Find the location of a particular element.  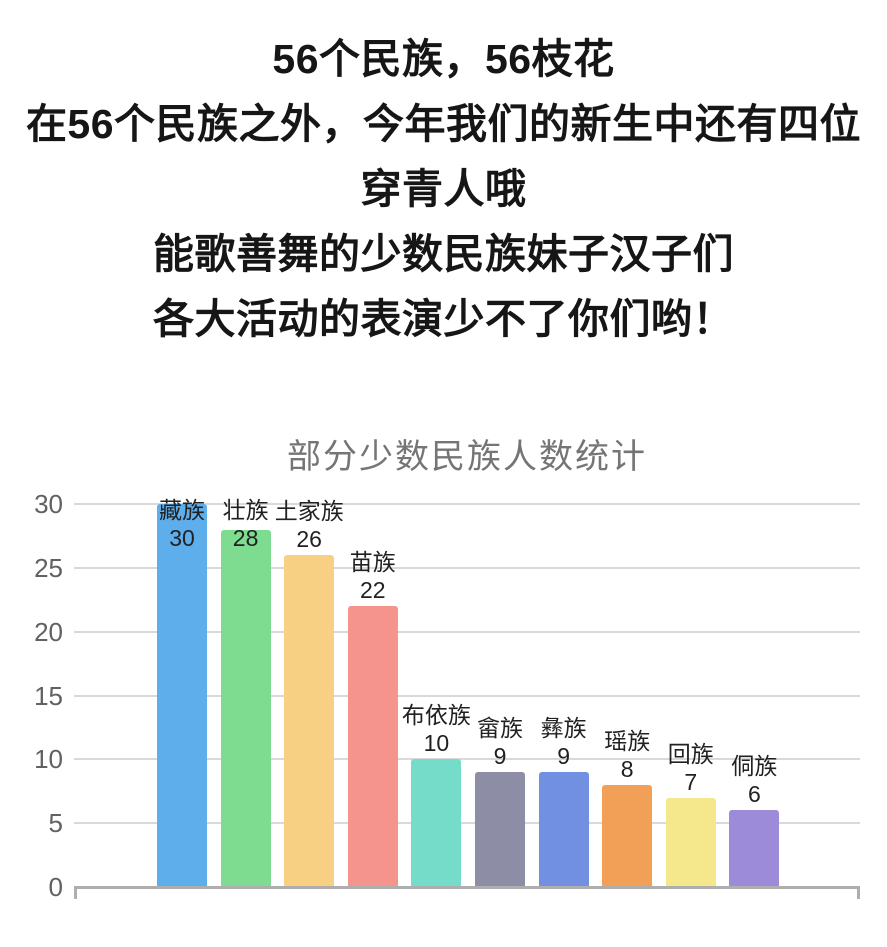

bar-label: 苗族 22 is located at coordinates (373, 576).